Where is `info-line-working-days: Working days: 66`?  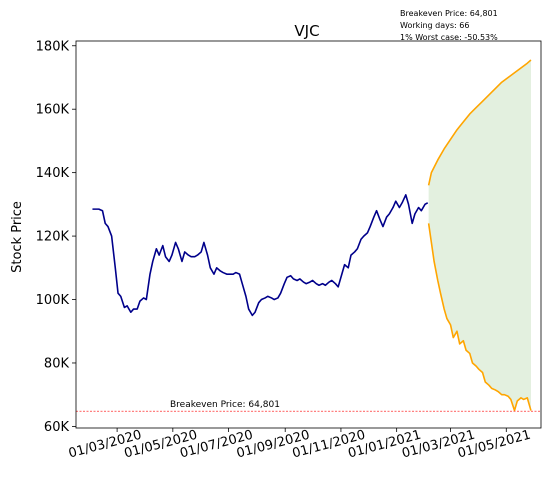
info-line-working-days: Working days: 66 is located at coordinates (434, 25).